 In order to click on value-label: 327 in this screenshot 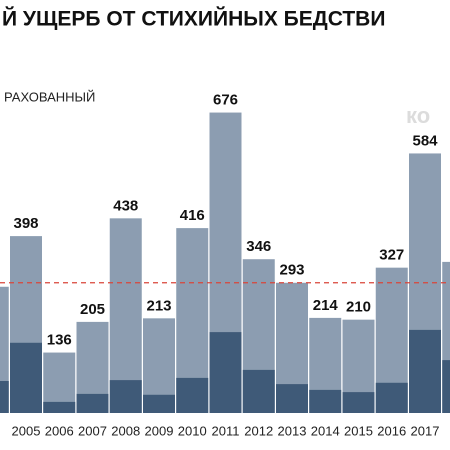, I will do `click(391, 255)`.